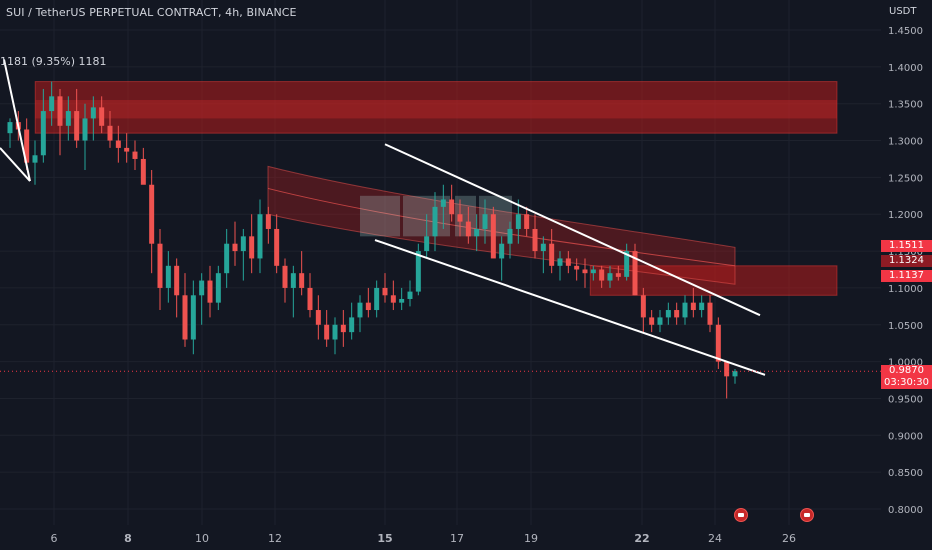 This screenshot has height=550, width=932. Describe the element at coordinates (54, 538) in the screenshot. I see `x-tick-label: 6` at that location.